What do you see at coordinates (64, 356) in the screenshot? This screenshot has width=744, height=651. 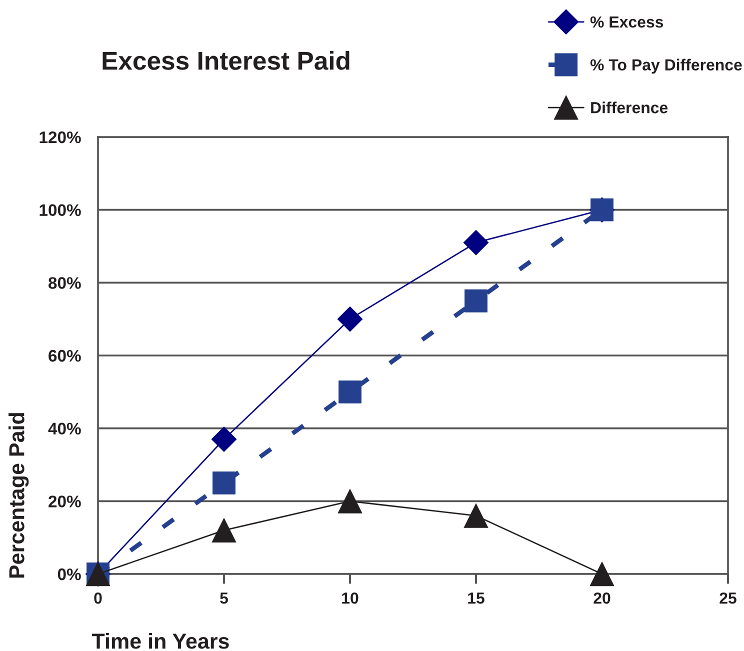 I see `y-tick-label: 60%` at bounding box center [64, 356].